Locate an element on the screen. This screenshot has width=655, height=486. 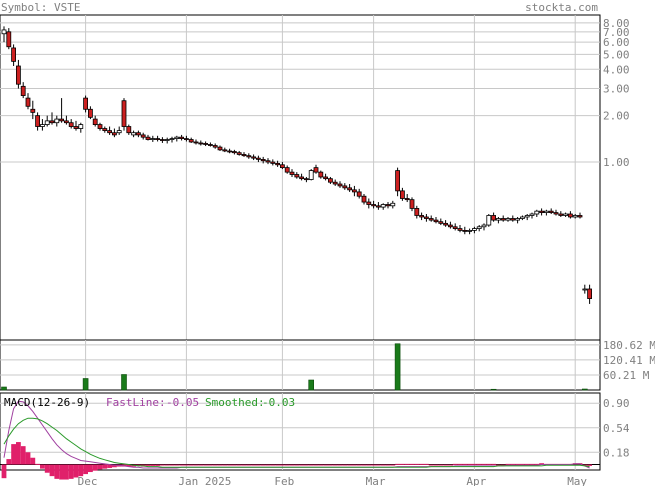
macd-fastline-legend-value: -0.05 is located at coordinates (182, 402).